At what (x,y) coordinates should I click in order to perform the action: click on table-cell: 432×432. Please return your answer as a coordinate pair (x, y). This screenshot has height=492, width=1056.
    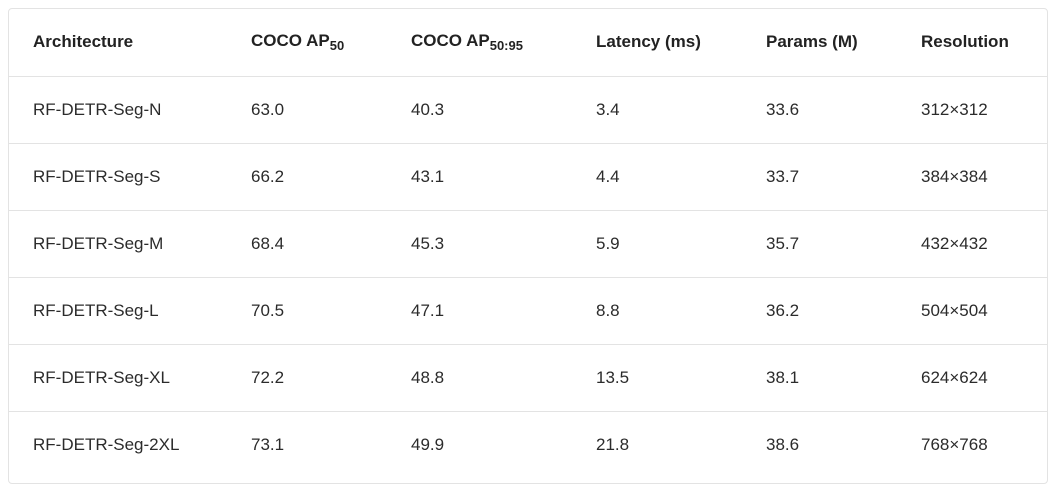
    Looking at the image, I should click on (972, 243).